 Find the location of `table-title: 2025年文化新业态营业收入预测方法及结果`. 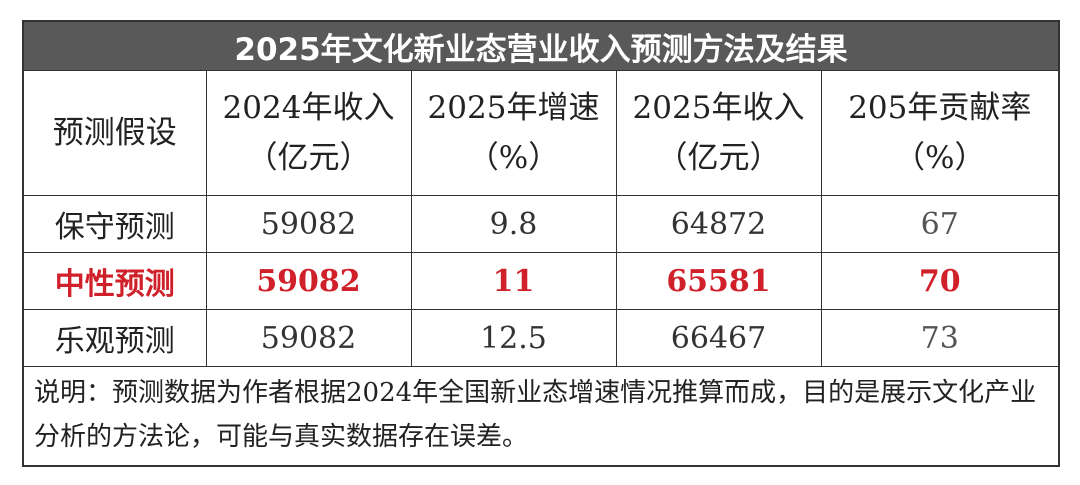

table-title: 2025年文化新业态营业收入预测方法及结果 is located at coordinates (541, 45).